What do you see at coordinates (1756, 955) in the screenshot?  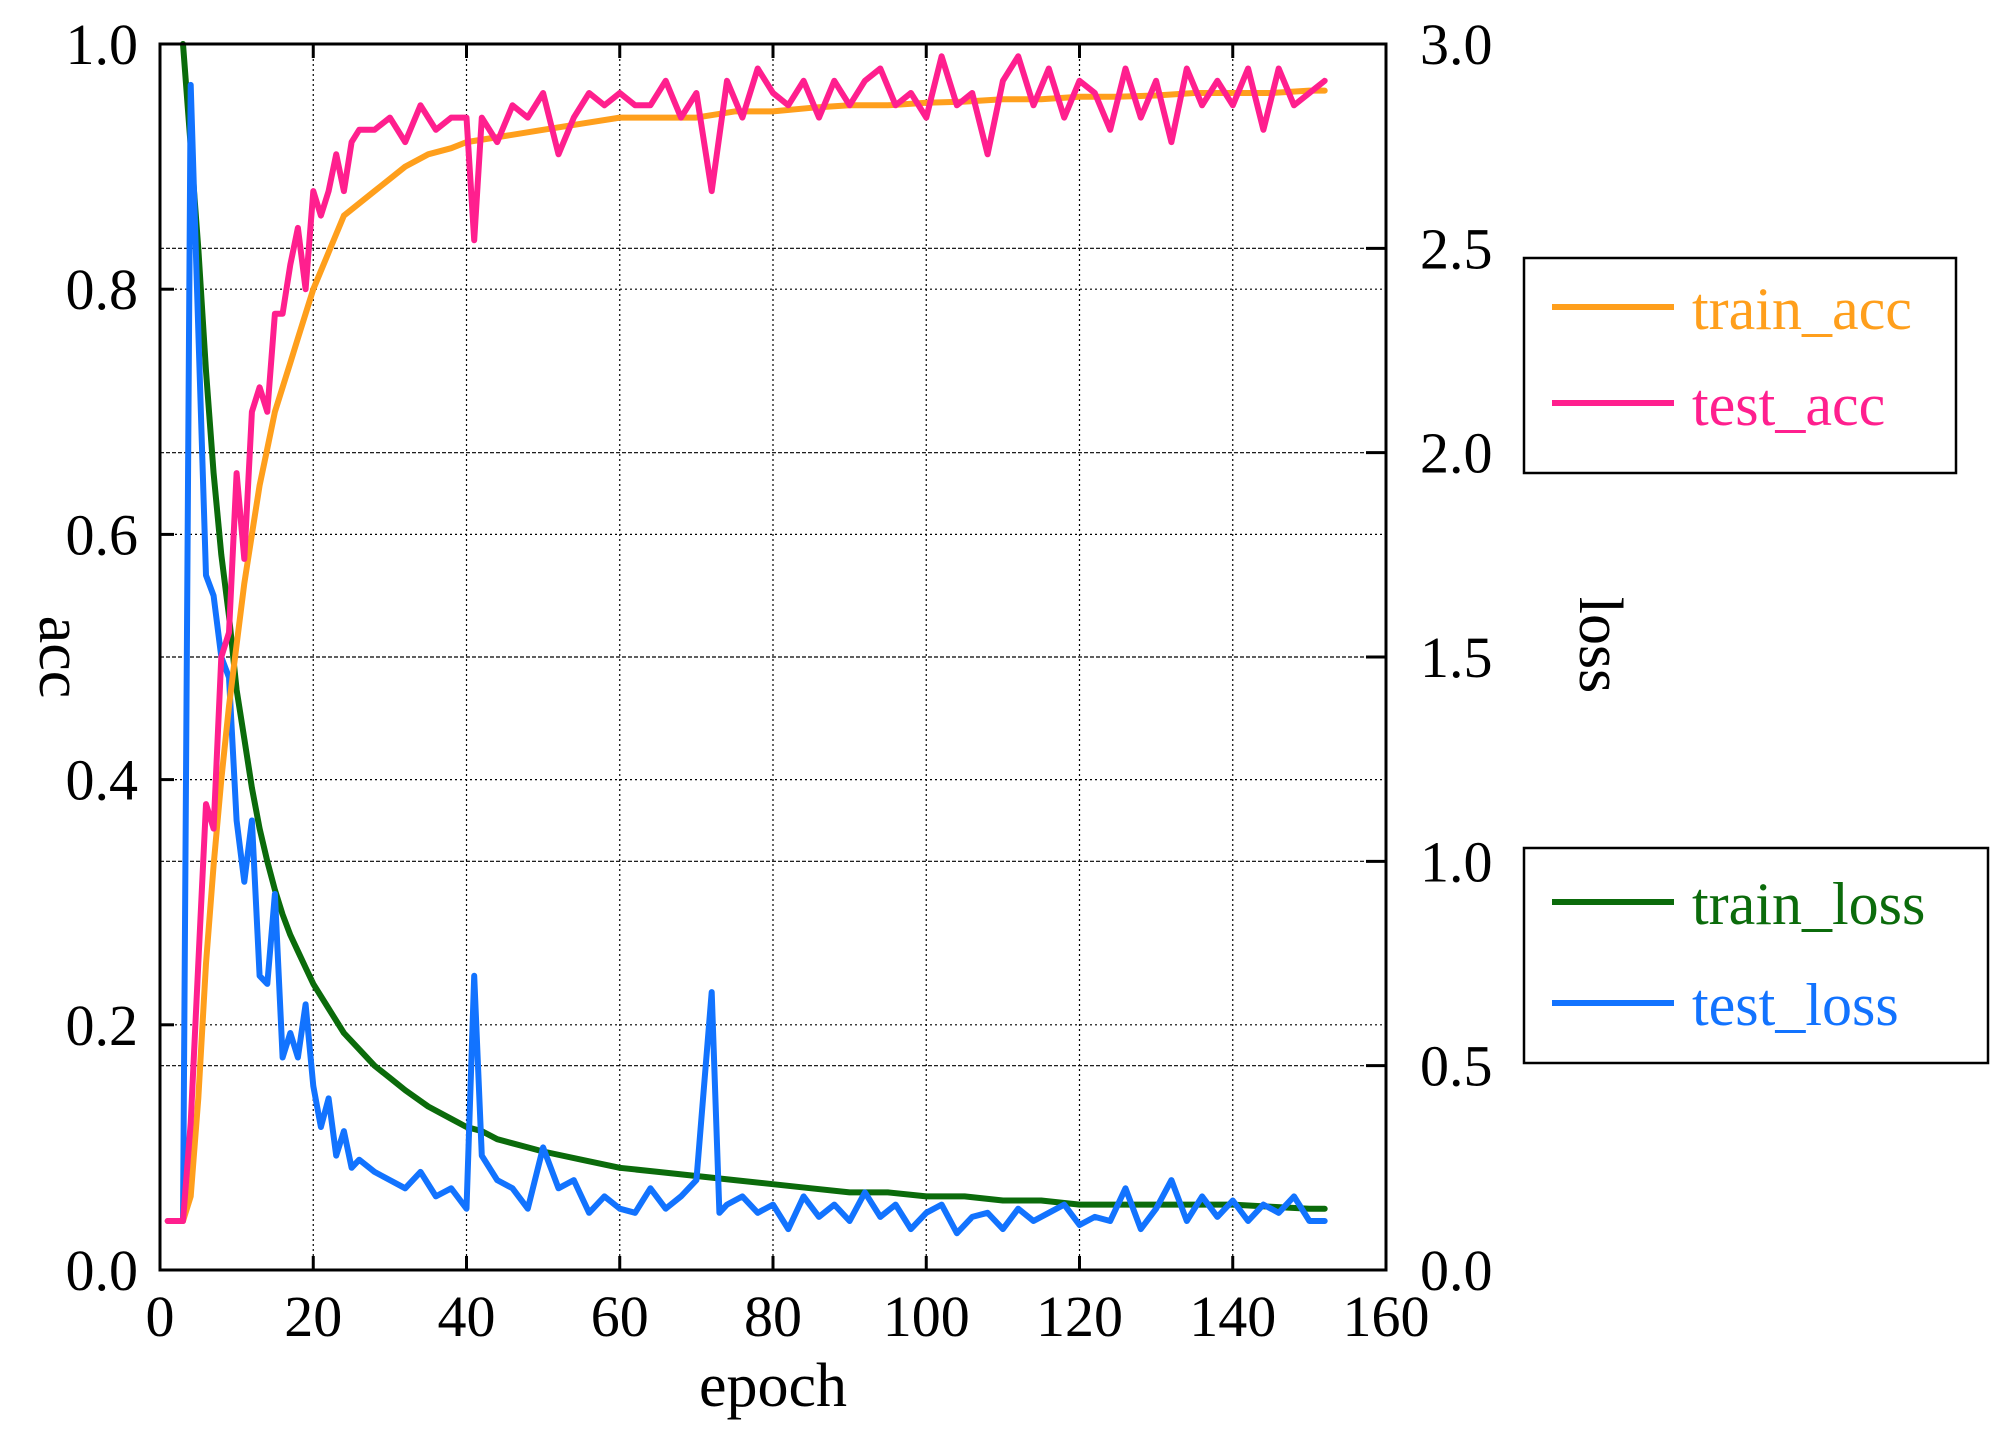 I see `legend-loss: train_loss test_loss` at bounding box center [1756, 955].